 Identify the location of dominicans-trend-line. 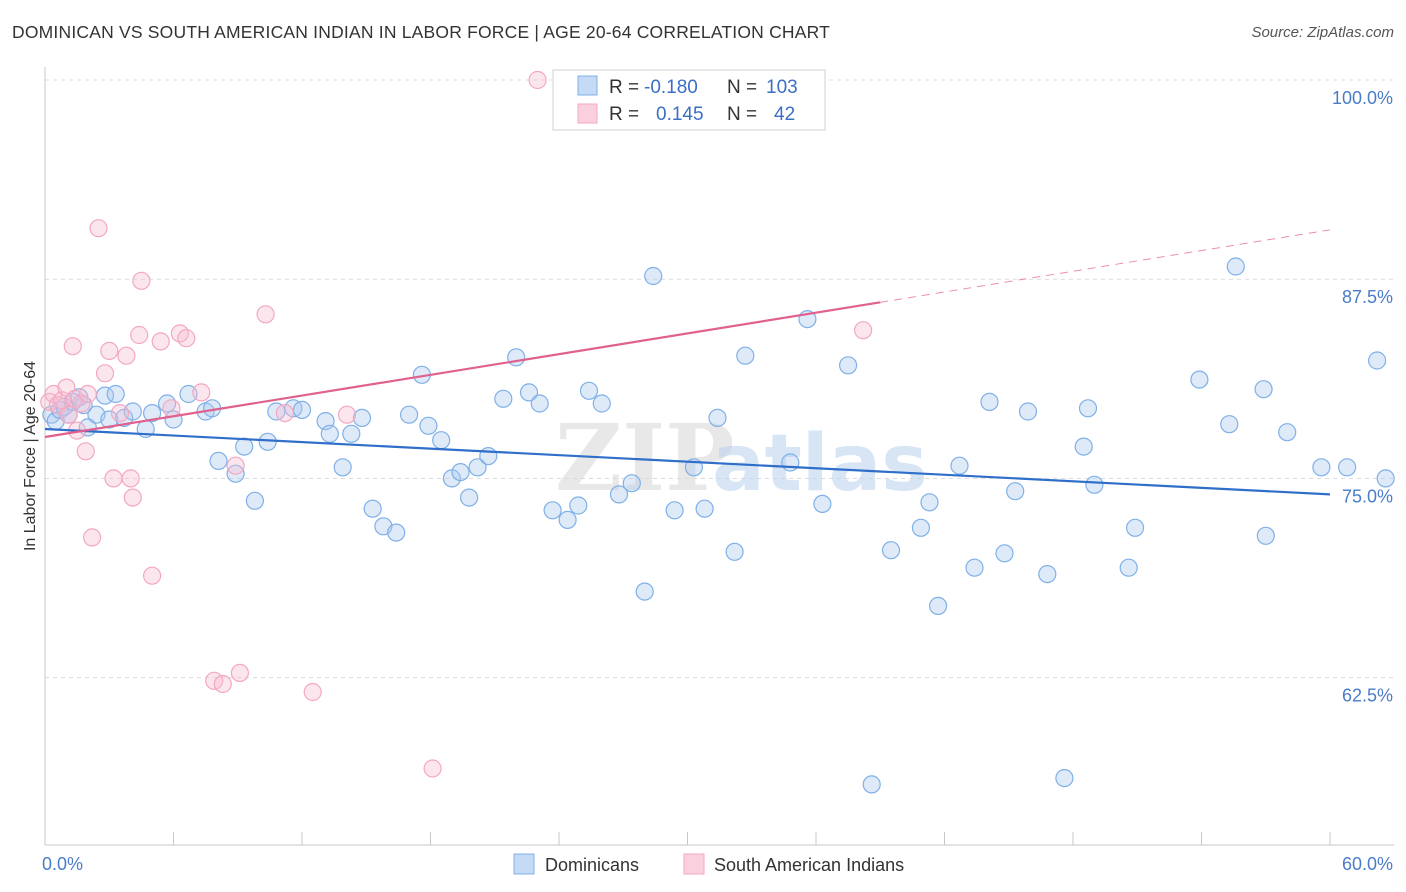
(687, 461).